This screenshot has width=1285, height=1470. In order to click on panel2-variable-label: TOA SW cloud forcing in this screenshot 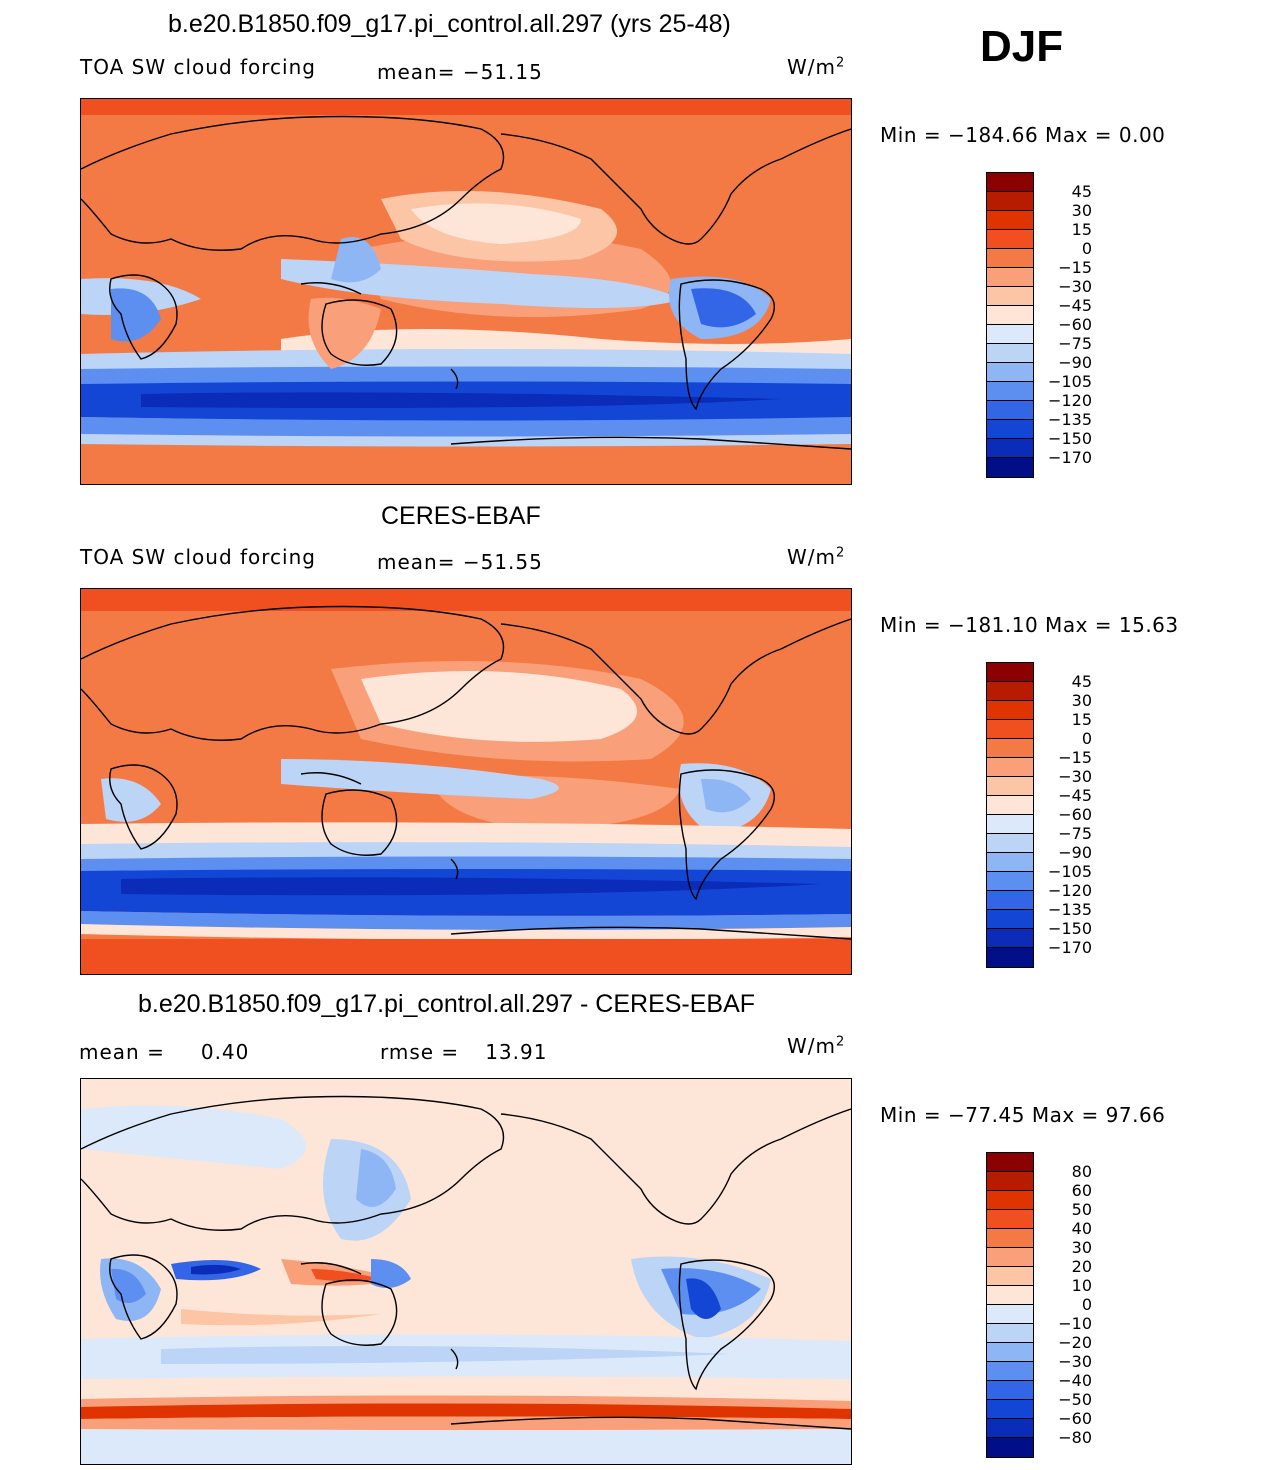, I will do `click(198, 557)`.